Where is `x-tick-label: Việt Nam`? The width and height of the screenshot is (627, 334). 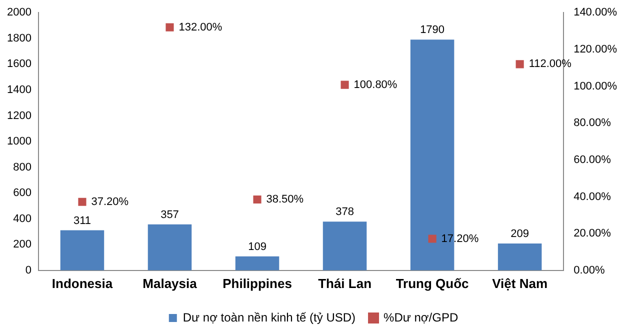
x-tick-label: Việt Nam is located at coordinates (520, 283).